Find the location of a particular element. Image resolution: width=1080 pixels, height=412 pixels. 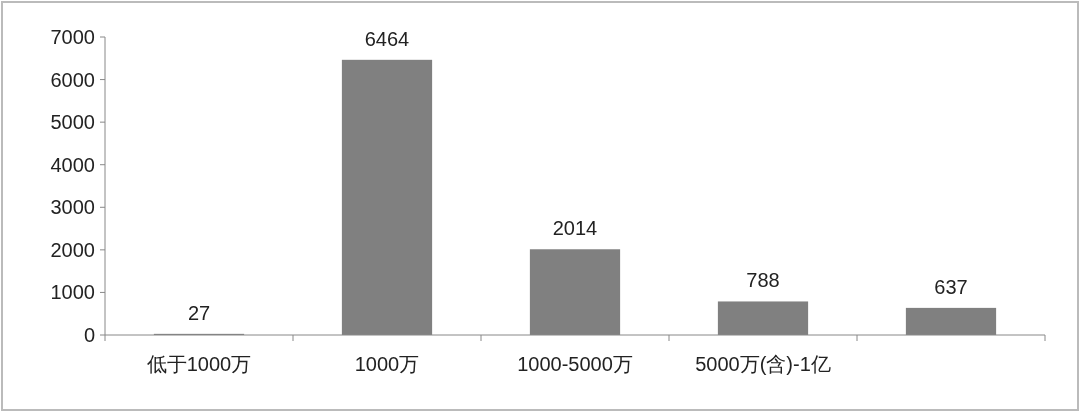

x-tick-label: 低于1000万 is located at coordinates (199, 364).